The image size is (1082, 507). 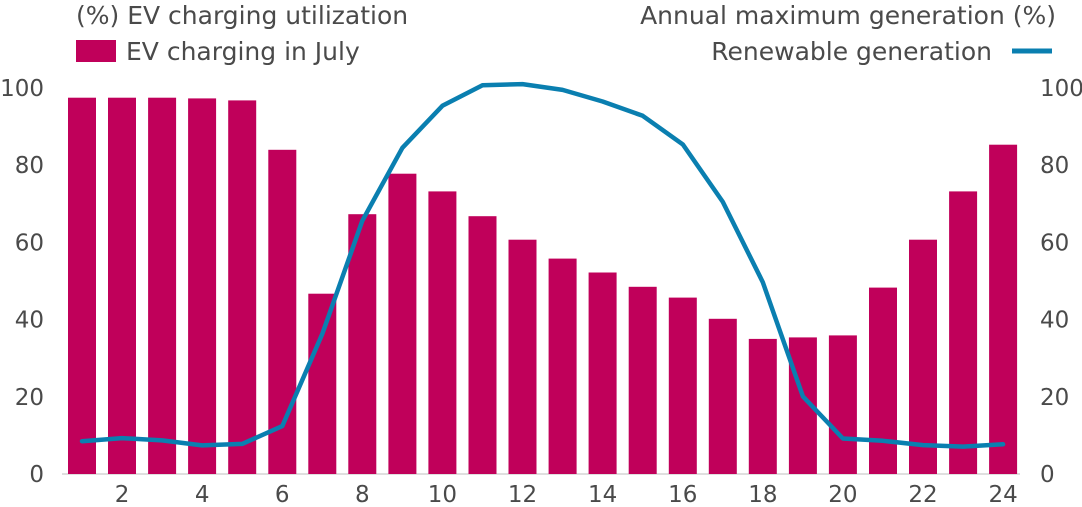 What do you see at coordinates (96, 51) in the screenshot?
I see `legend-bar-swatch` at bounding box center [96, 51].